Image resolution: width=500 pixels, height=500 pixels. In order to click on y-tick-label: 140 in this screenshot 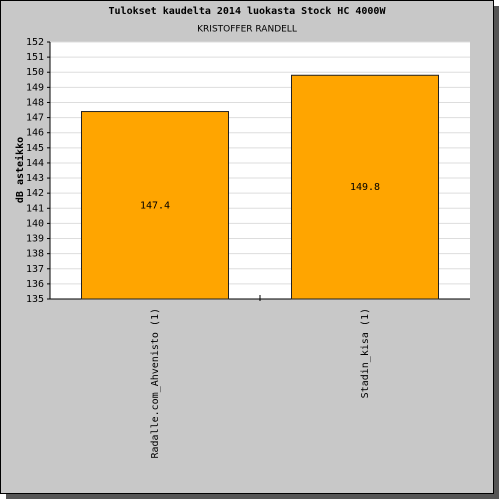, I will do `click(35, 223)`.